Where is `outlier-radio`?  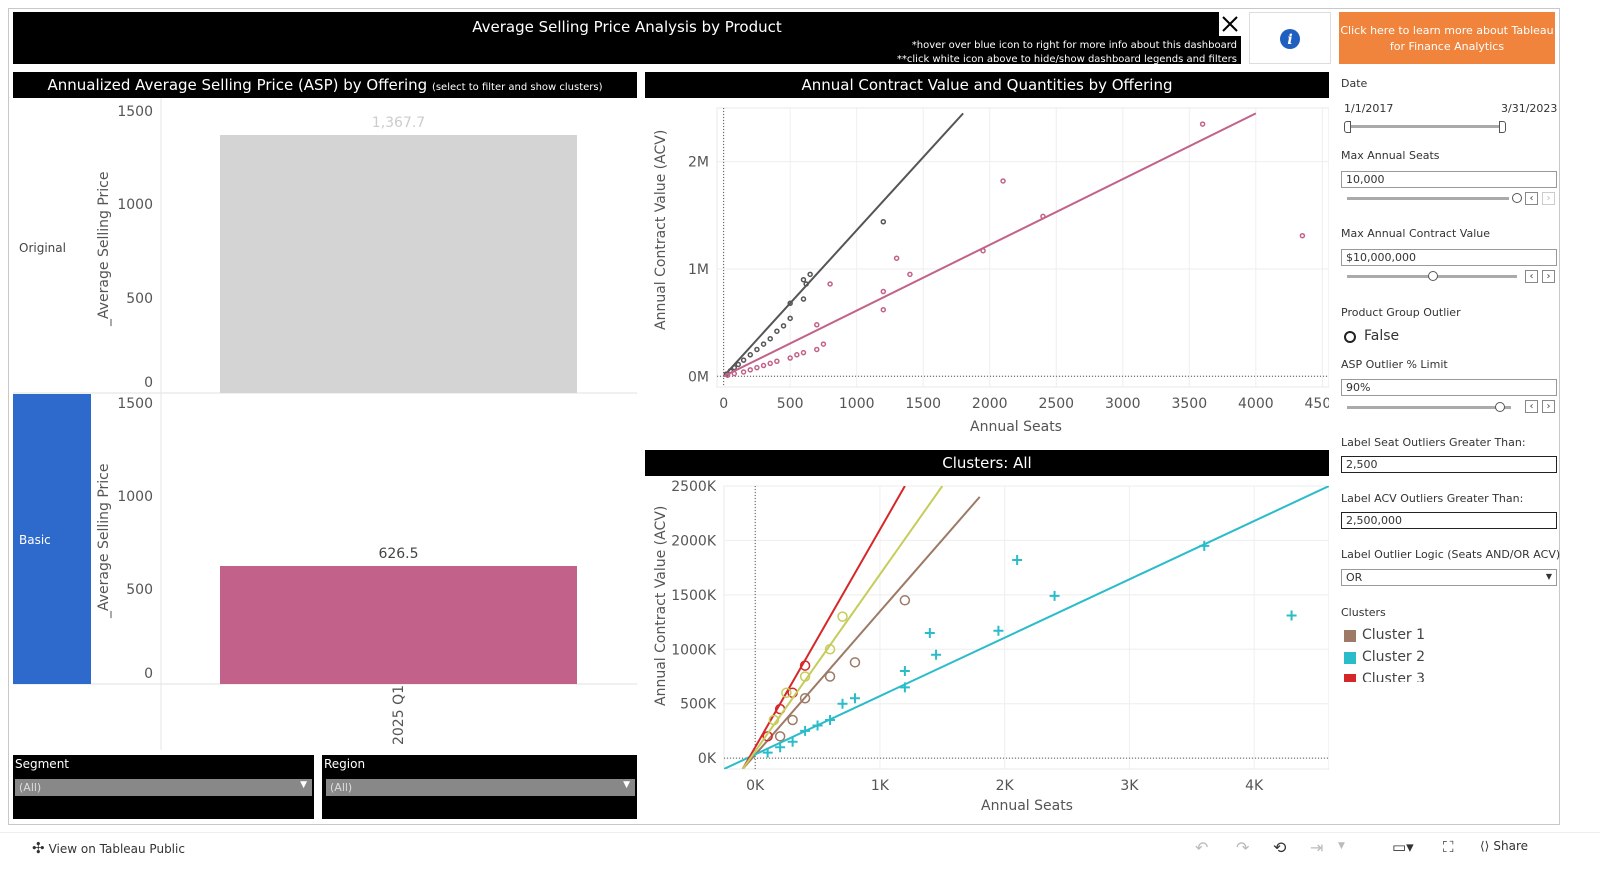 outlier-radio is located at coordinates (1350, 337).